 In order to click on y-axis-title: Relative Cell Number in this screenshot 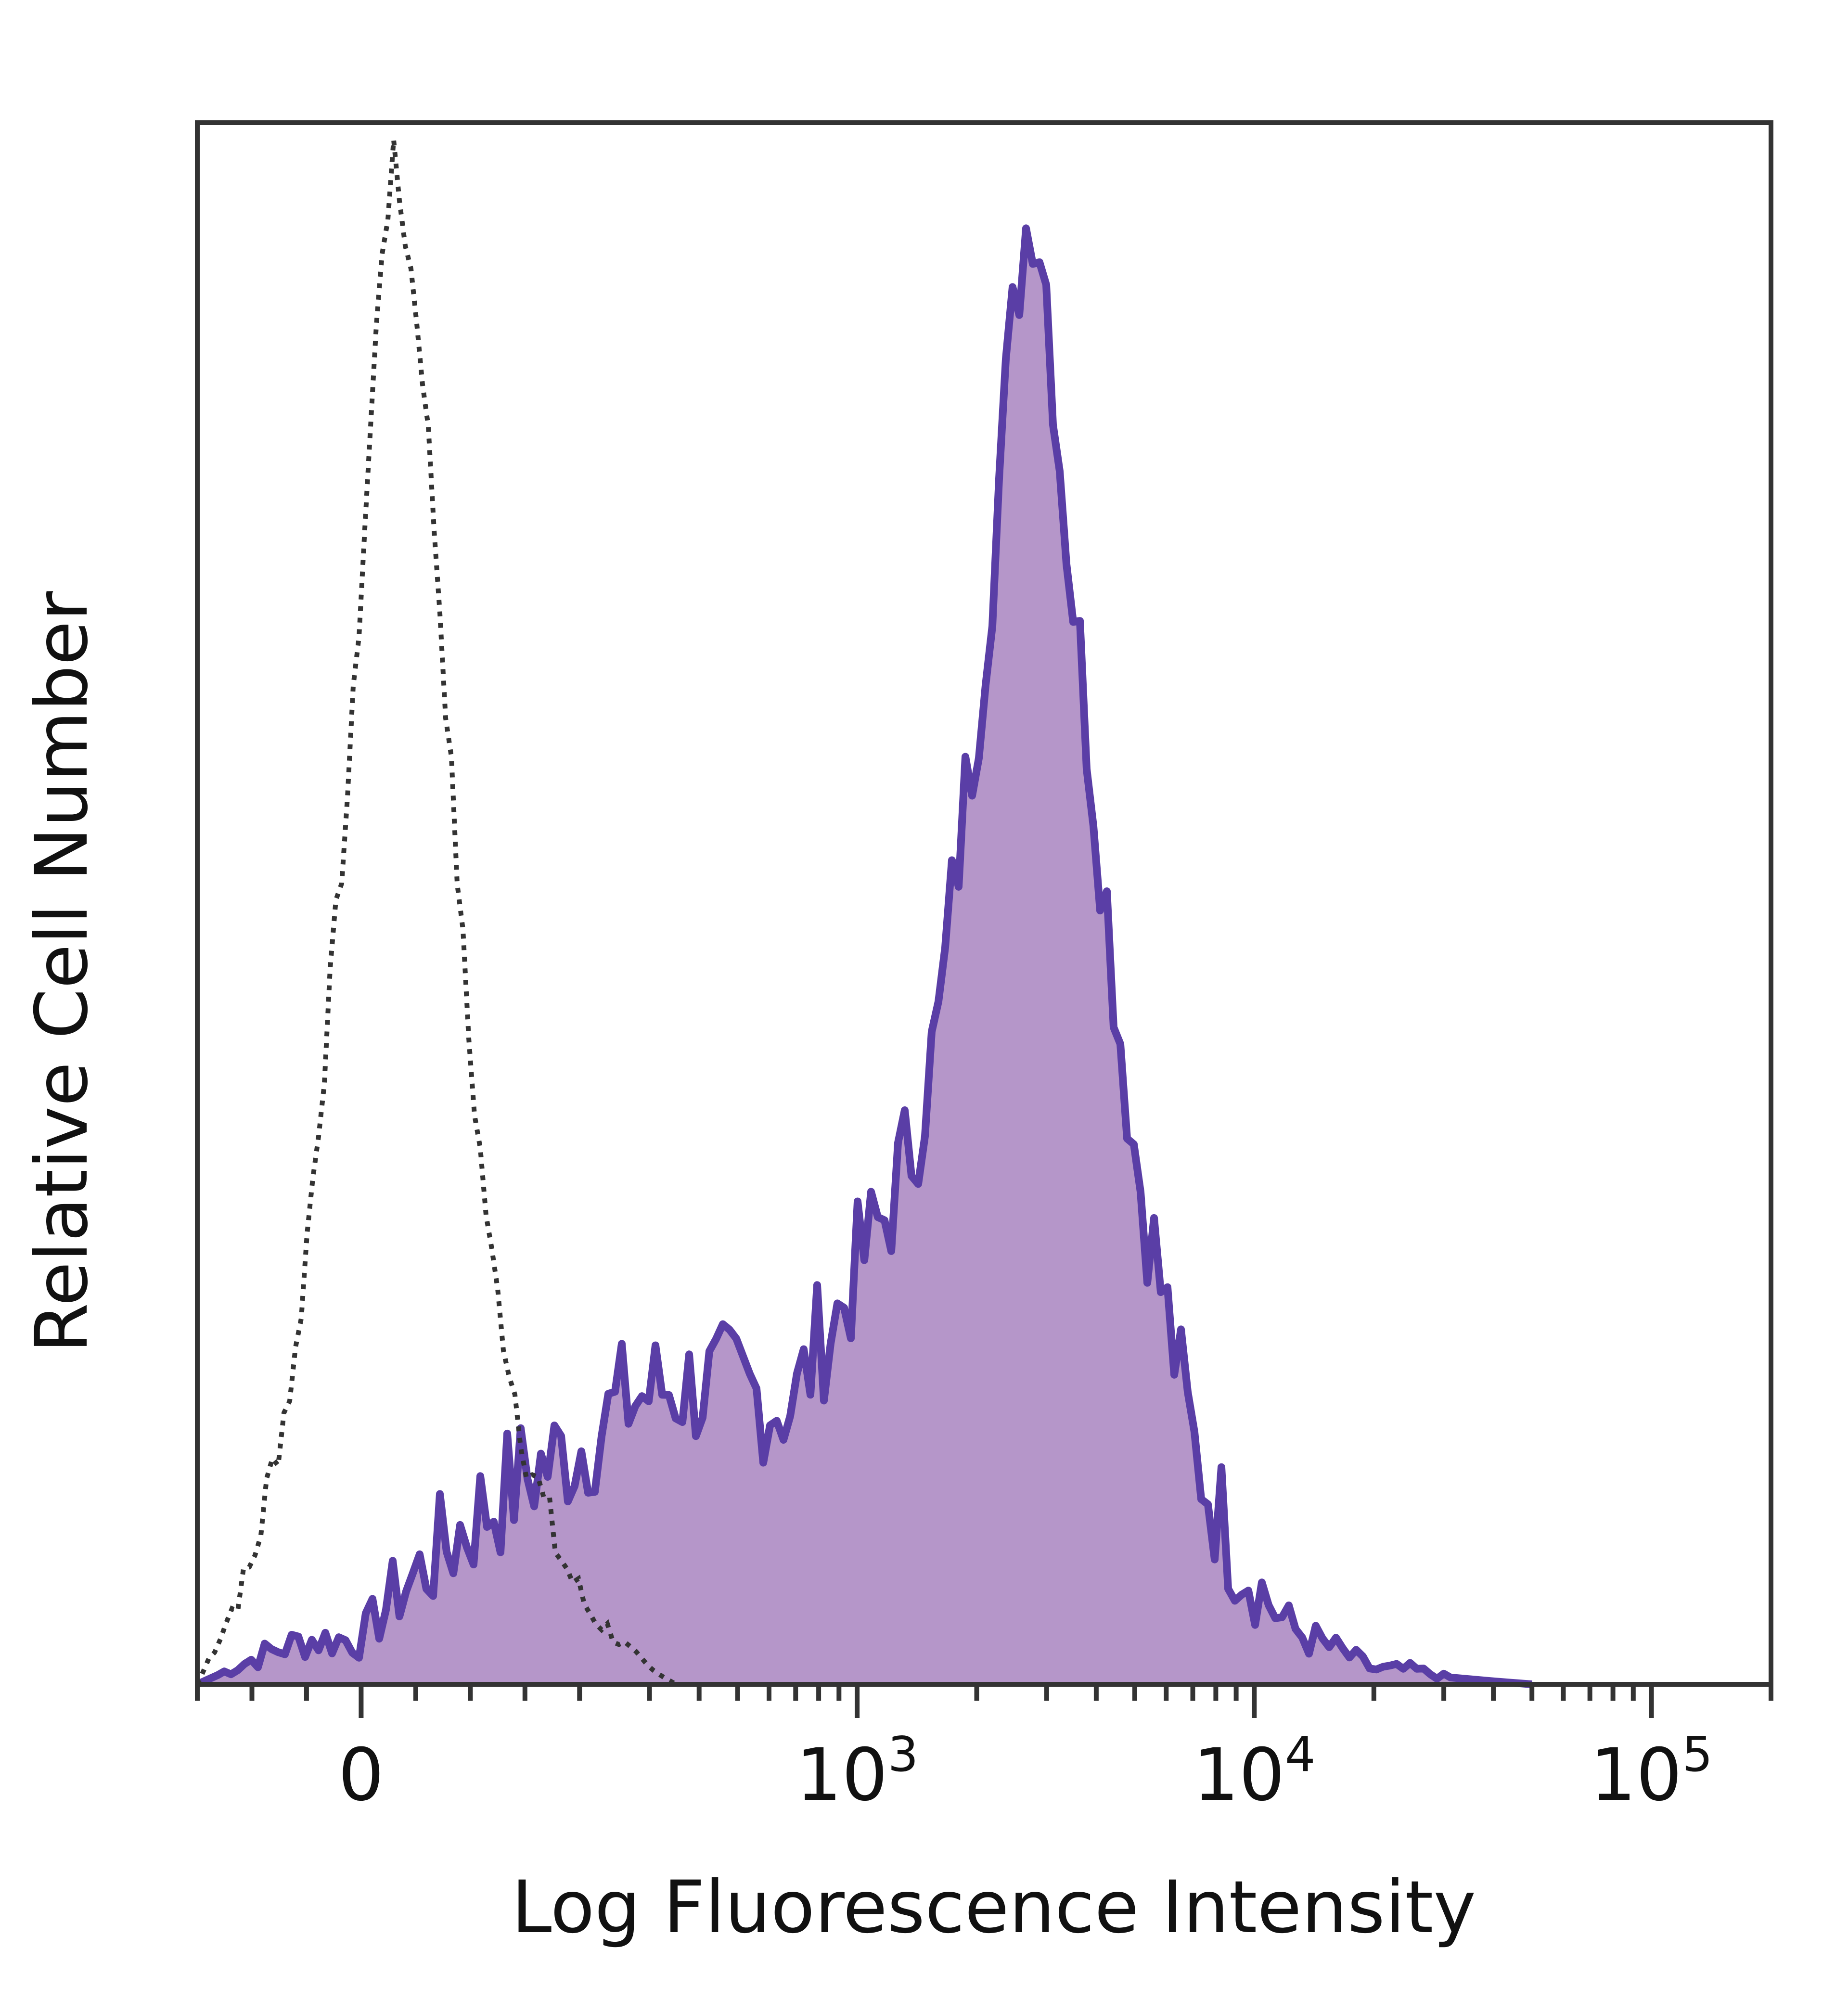, I will do `click(62, 972)`.